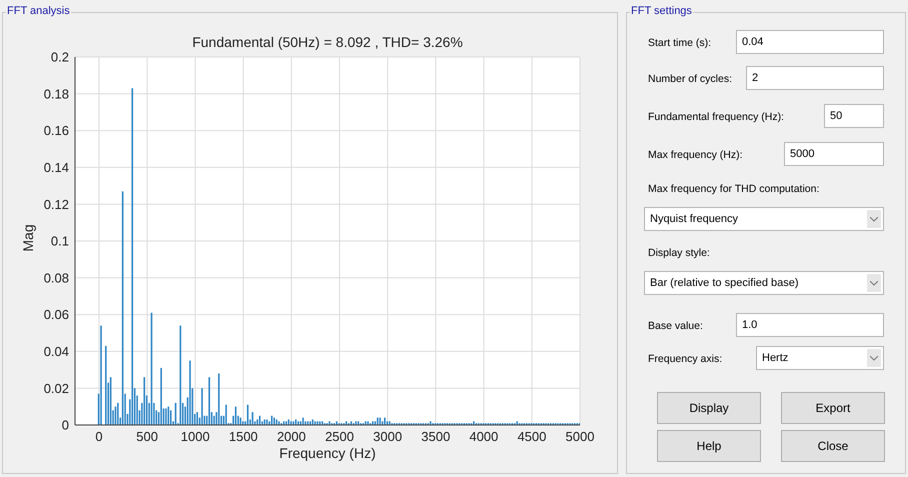 This screenshot has height=477, width=908. What do you see at coordinates (690, 79) in the screenshot?
I see `text: Number of cycles:` at bounding box center [690, 79].